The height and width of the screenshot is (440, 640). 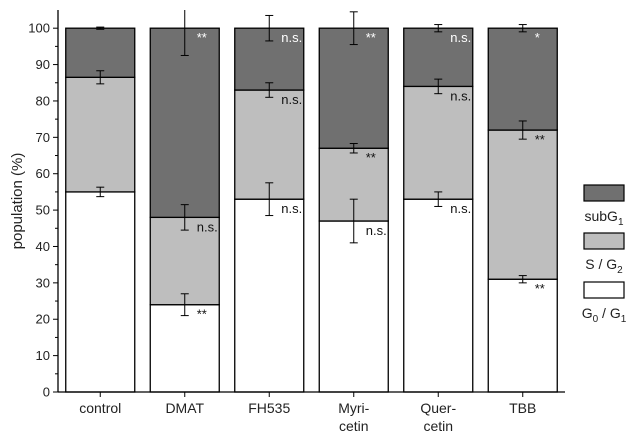 What do you see at coordinates (43, 319) in the screenshot?
I see `y-tick-label-20: 20` at bounding box center [43, 319].